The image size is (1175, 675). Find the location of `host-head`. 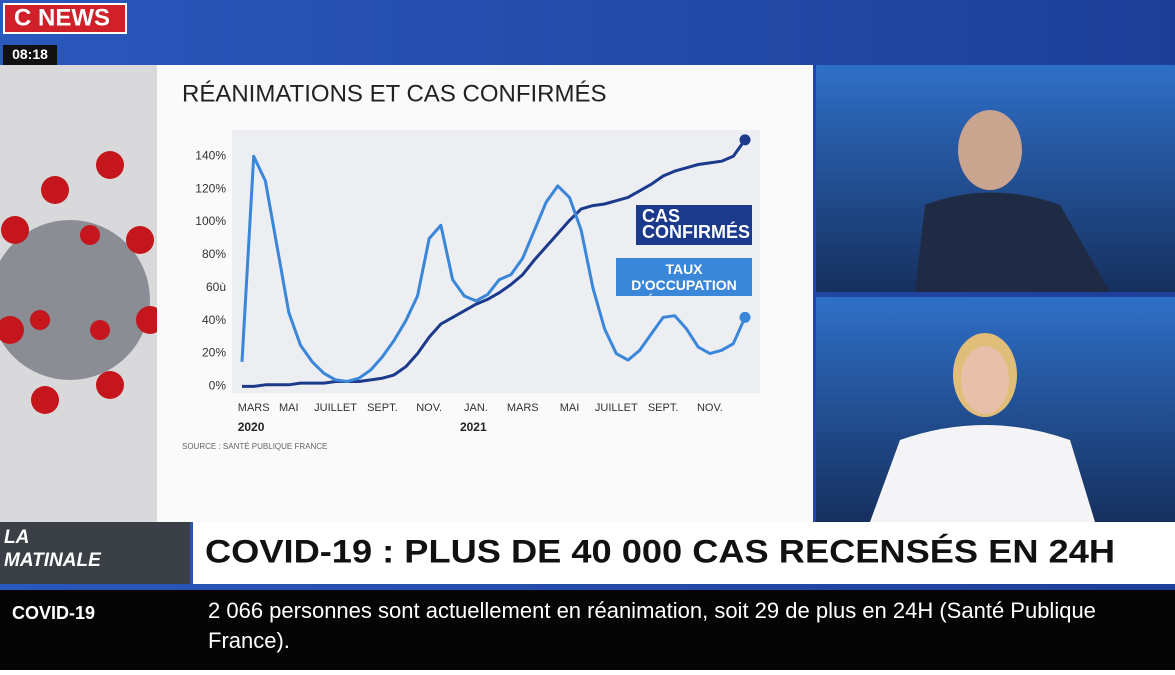

host-head is located at coordinates (985, 380).